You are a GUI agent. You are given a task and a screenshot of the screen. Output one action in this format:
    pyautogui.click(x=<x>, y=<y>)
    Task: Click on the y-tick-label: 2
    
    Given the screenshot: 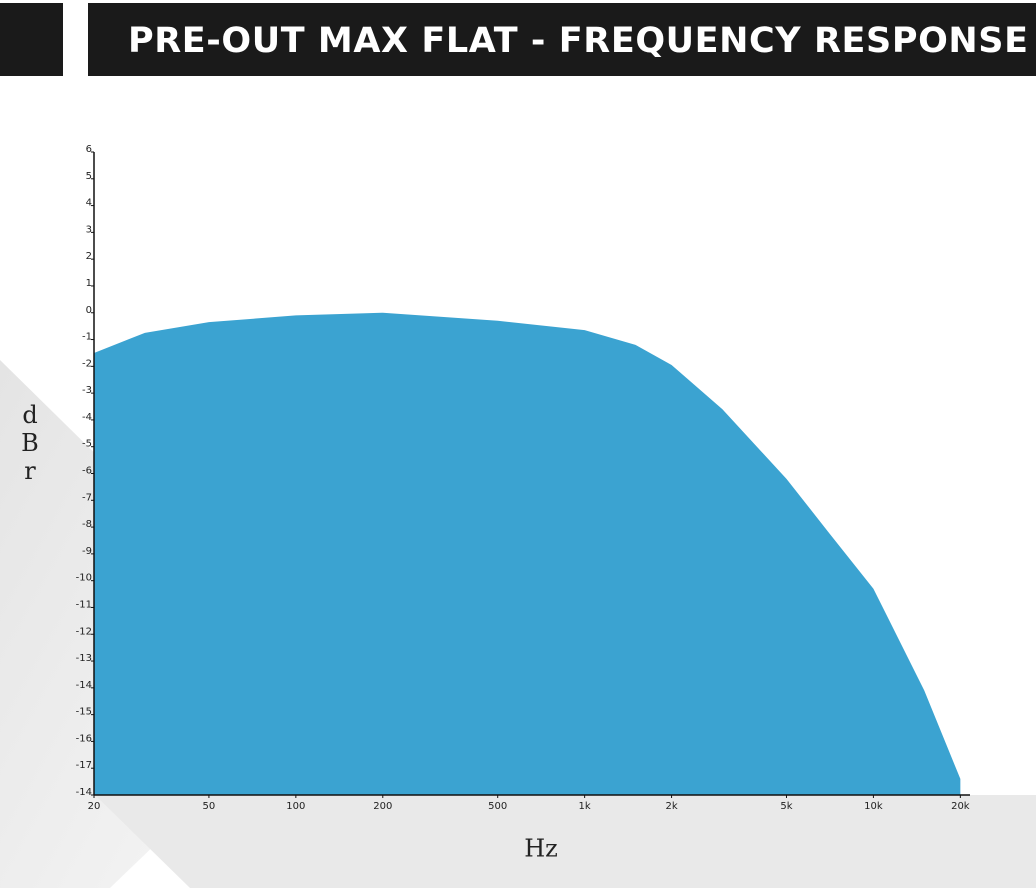 What is the action you would take?
    pyautogui.click(x=89, y=256)
    